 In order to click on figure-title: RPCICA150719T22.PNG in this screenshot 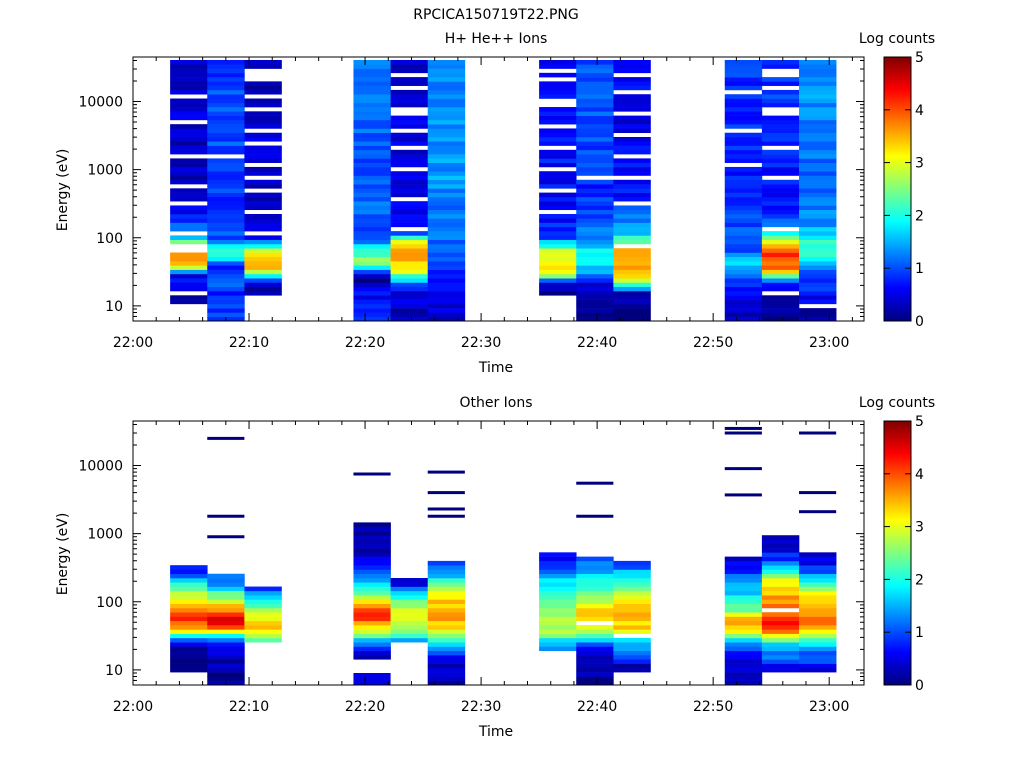, I will do `click(495, 15)`.